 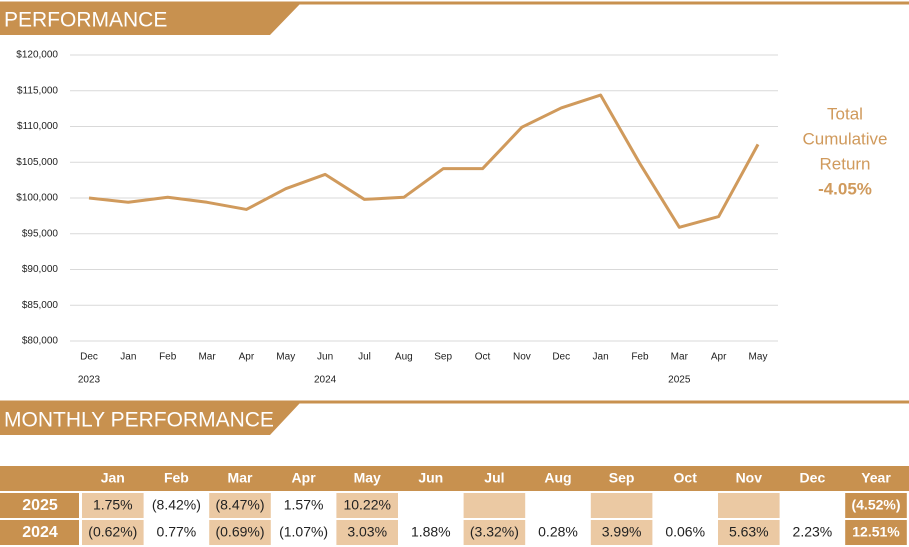 What do you see at coordinates (304, 478) in the screenshot?
I see `column-header: Apr` at bounding box center [304, 478].